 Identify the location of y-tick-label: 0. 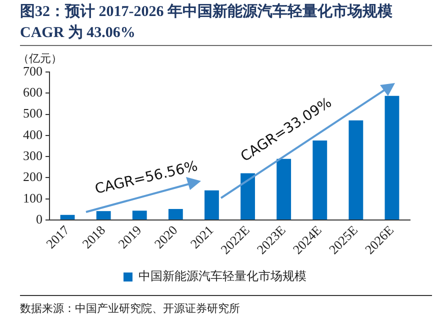
(39, 218).